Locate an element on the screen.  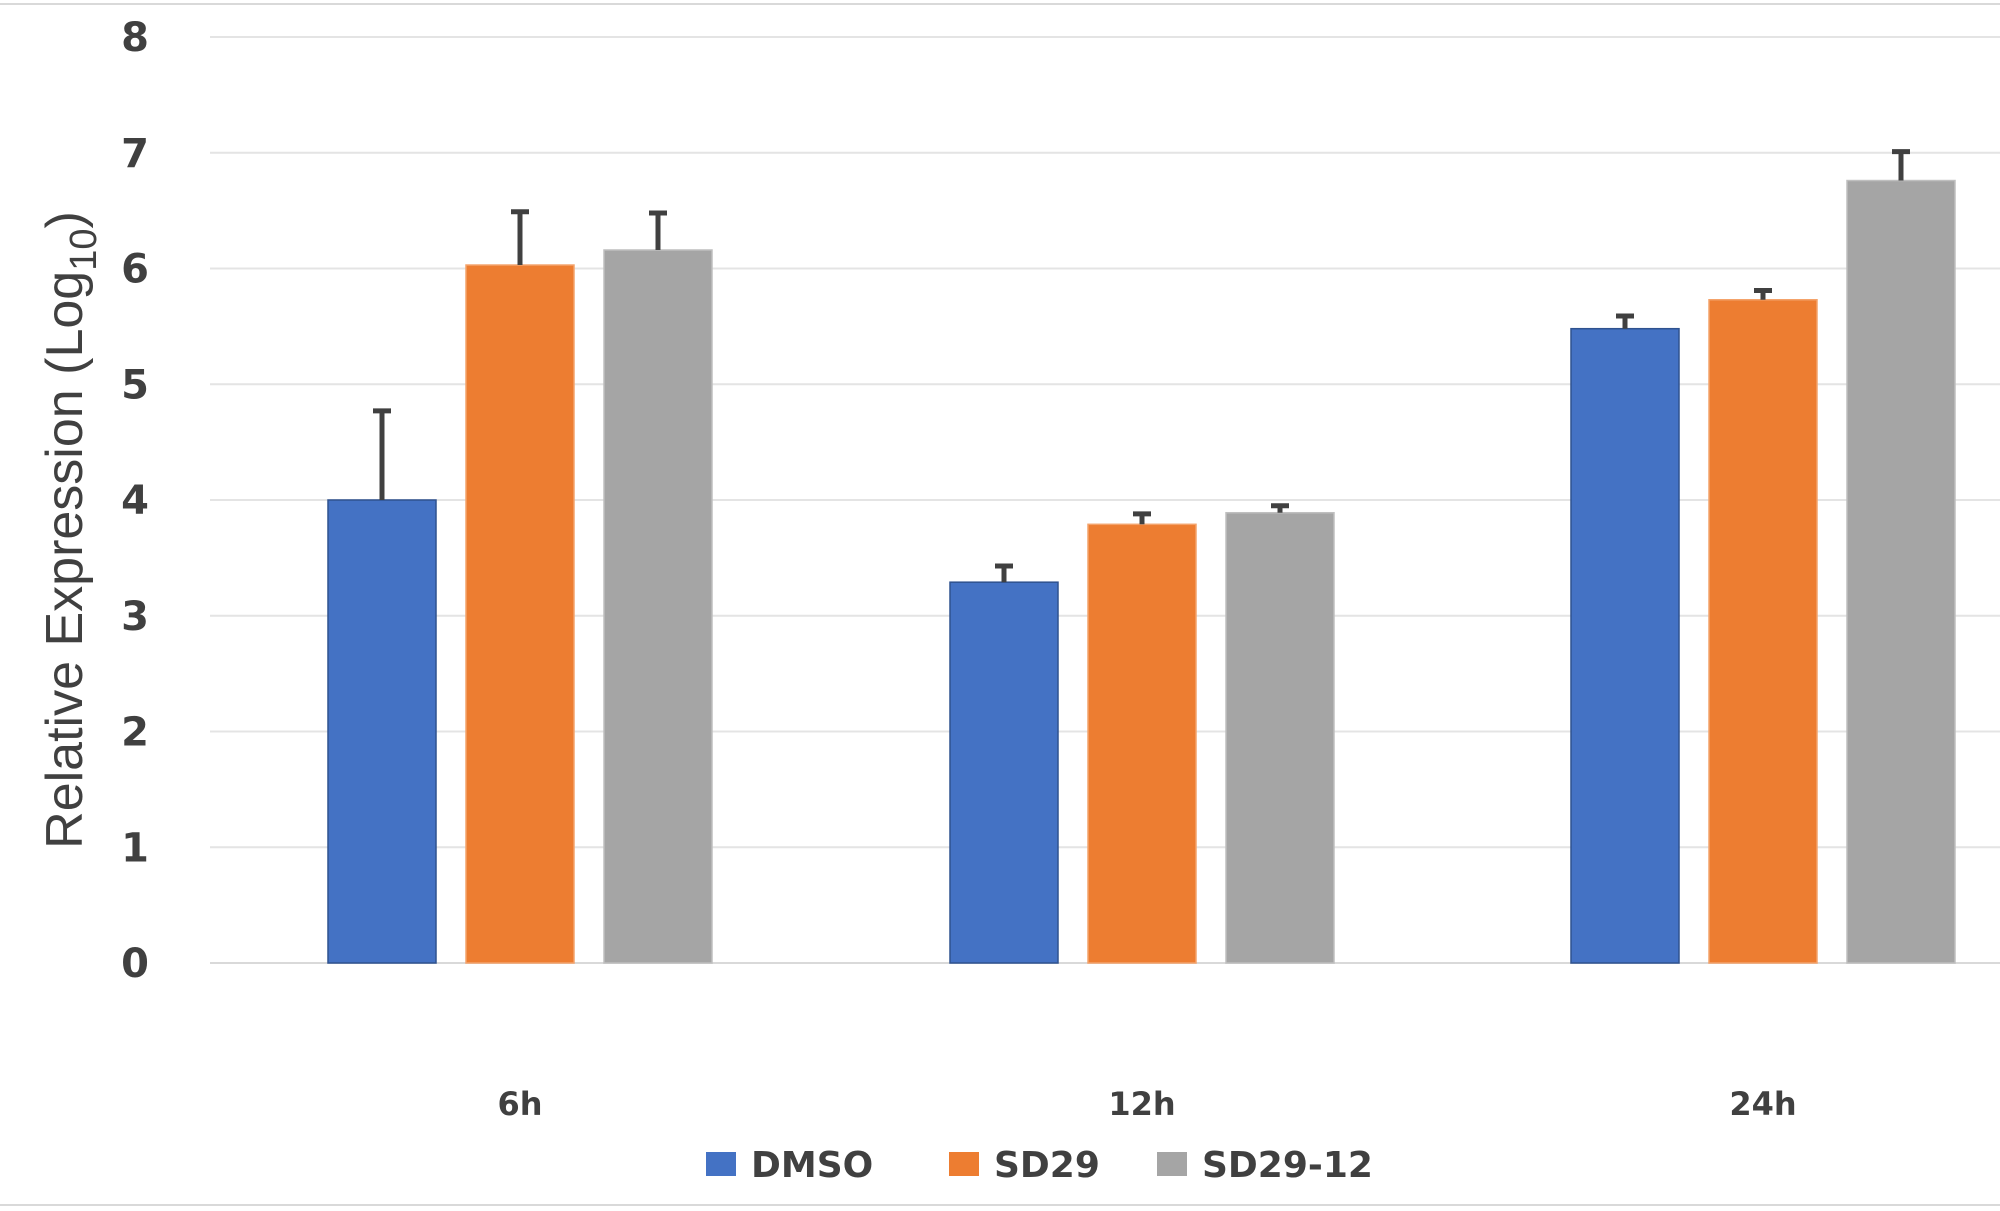
x-axis-categories: 6h 12h 24h is located at coordinates (1146, 1104).